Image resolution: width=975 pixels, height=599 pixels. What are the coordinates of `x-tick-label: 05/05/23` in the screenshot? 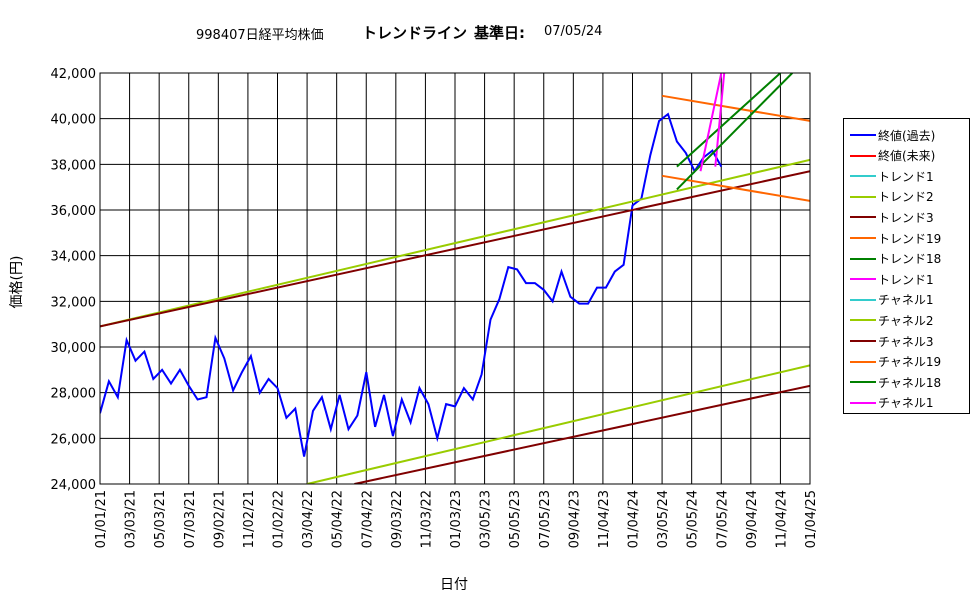 It's located at (515, 519).